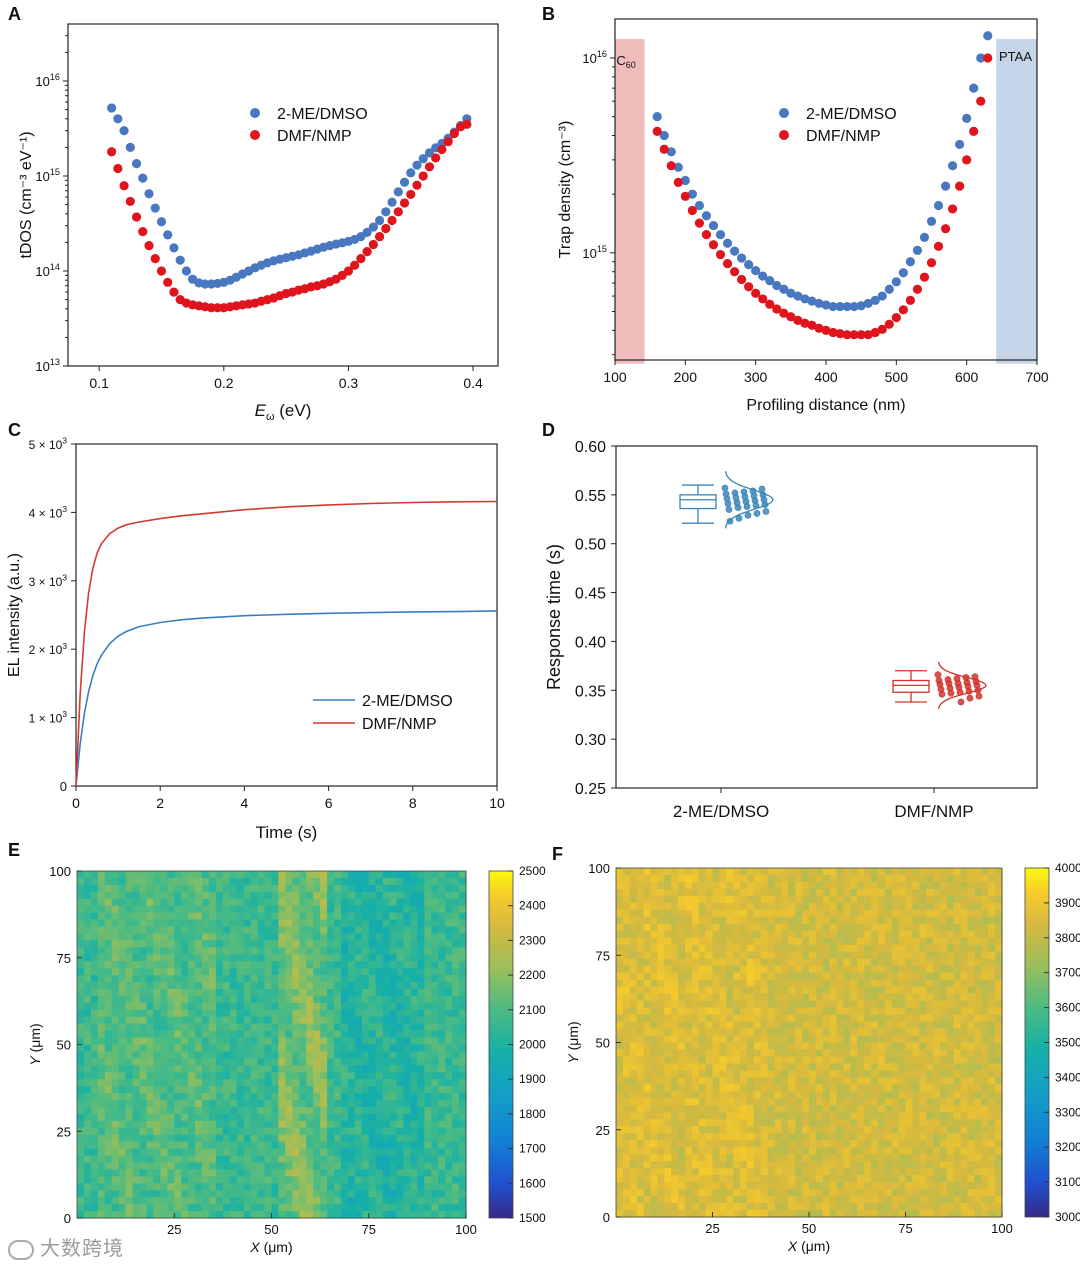  I want to click on colorbar-tick-label: 2000, so click(532, 1045).